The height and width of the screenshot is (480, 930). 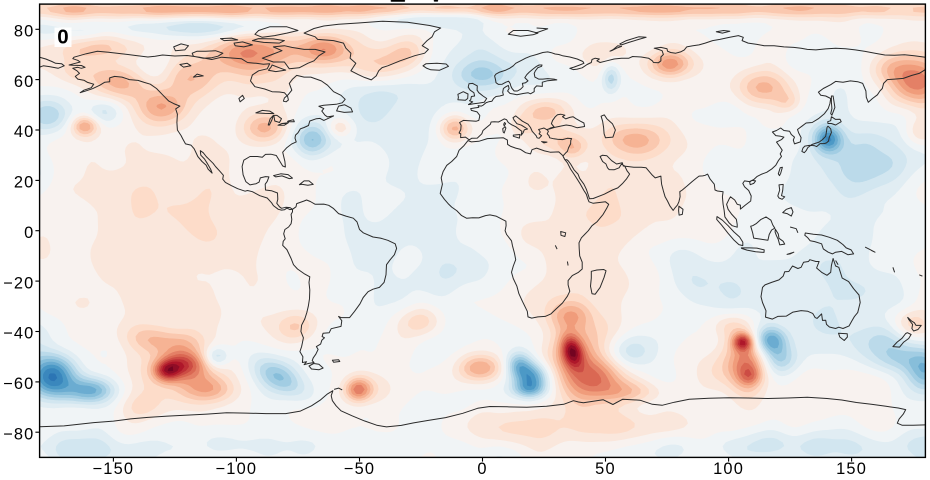 What do you see at coordinates (851, 469) in the screenshot?
I see `svg-text: 150` at bounding box center [851, 469].